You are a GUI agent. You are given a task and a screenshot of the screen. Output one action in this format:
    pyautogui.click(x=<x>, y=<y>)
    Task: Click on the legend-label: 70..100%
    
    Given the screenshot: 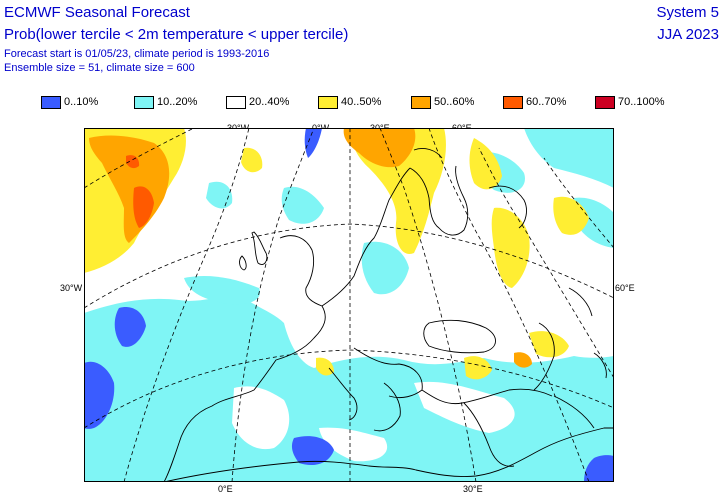 What is the action you would take?
    pyautogui.click(x=641, y=102)
    